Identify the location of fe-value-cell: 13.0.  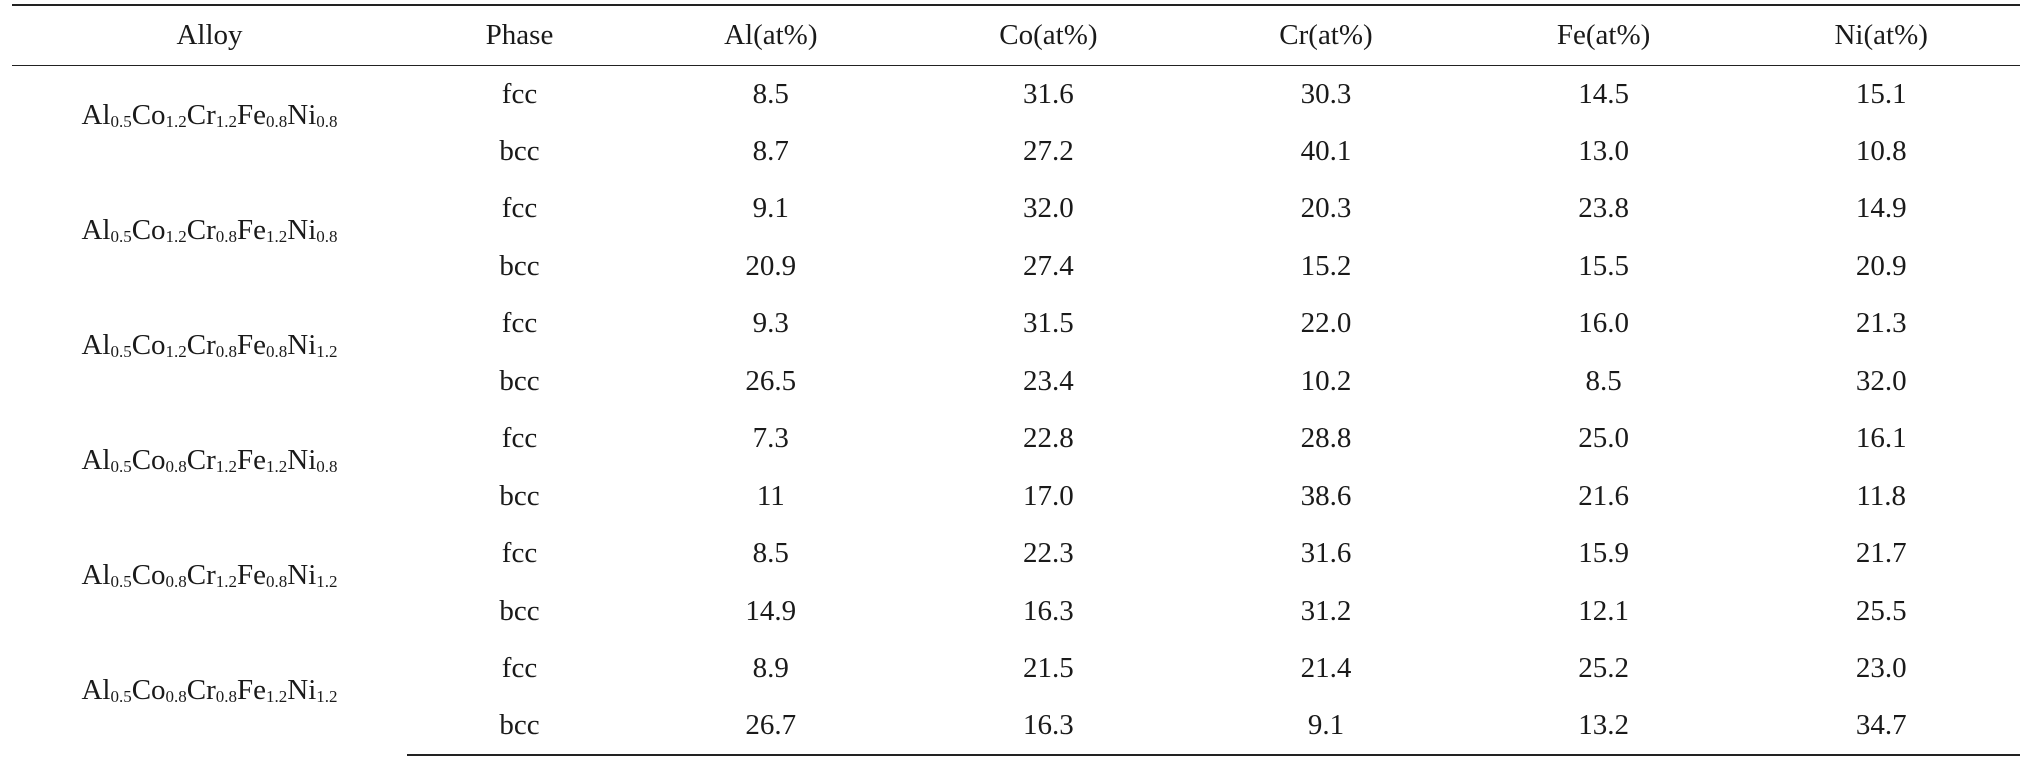
(1603, 150).